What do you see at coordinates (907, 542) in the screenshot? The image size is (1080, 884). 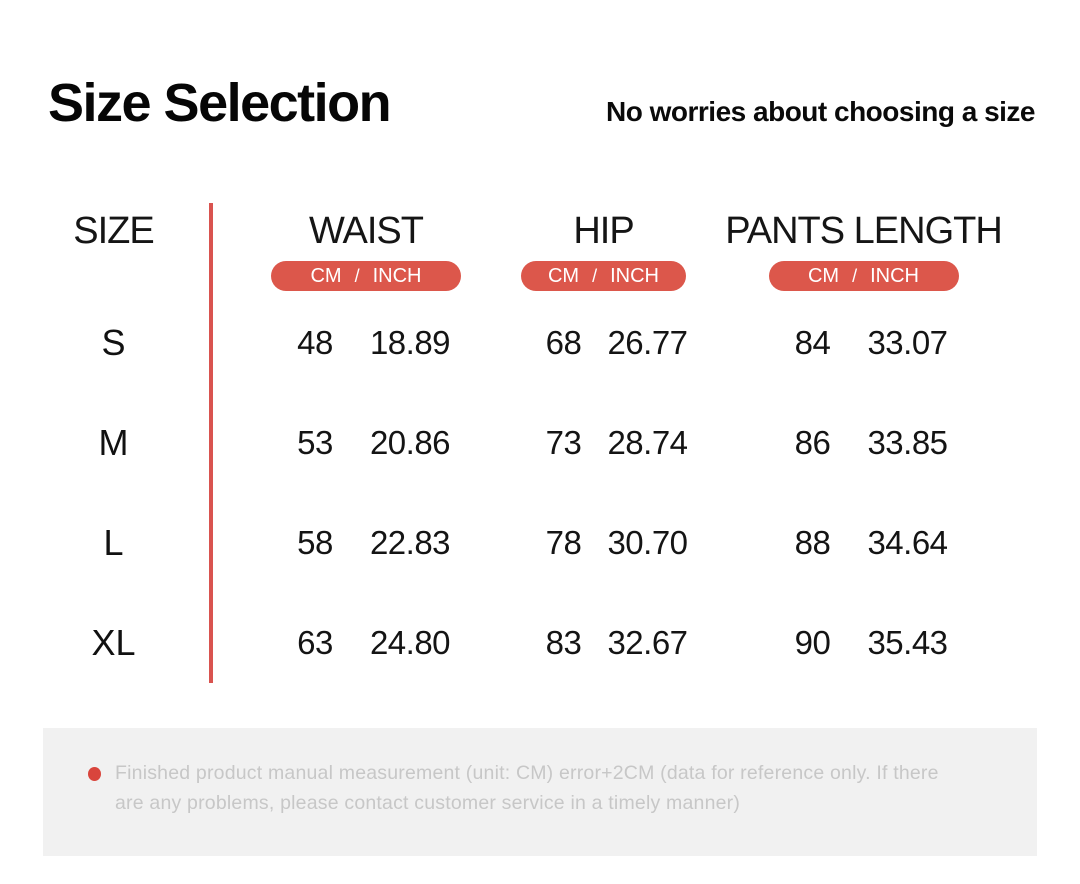 I see `pants-length-inch-value: 34.64` at bounding box center [907, 542].